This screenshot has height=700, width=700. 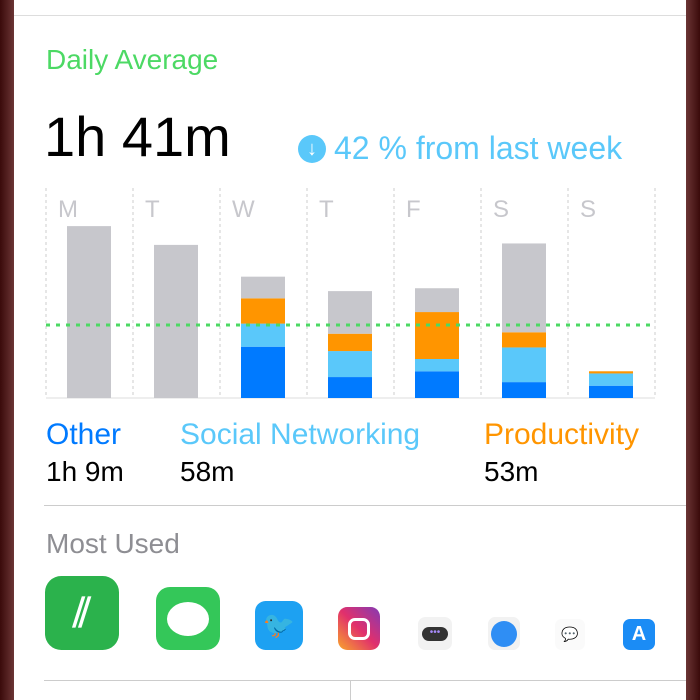 I want to click on instagram-icon, so click(x=359, y=628).